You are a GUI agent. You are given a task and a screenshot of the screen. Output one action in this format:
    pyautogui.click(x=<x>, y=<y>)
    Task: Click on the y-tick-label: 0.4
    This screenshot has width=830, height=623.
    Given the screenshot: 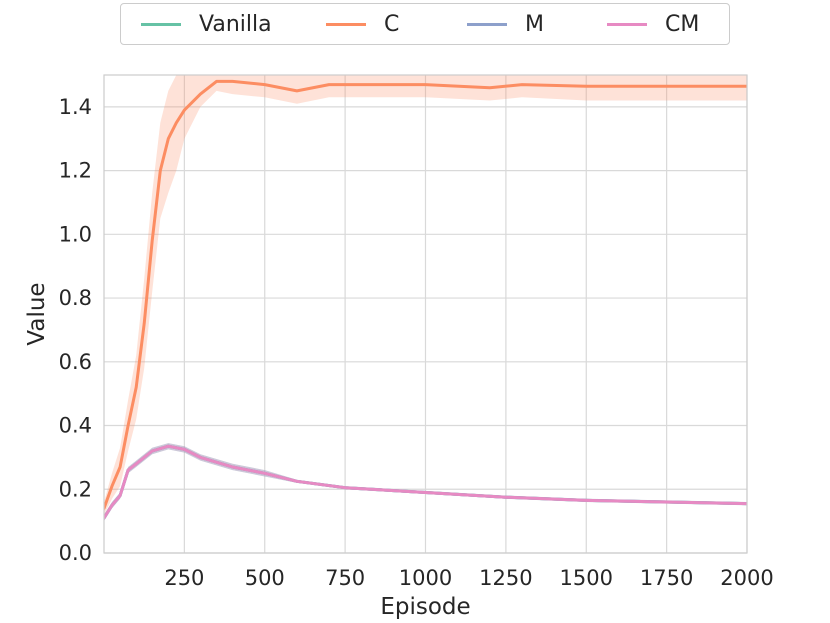 What is the action you would take?
    pyautogui.click(x=75, y=426)
    